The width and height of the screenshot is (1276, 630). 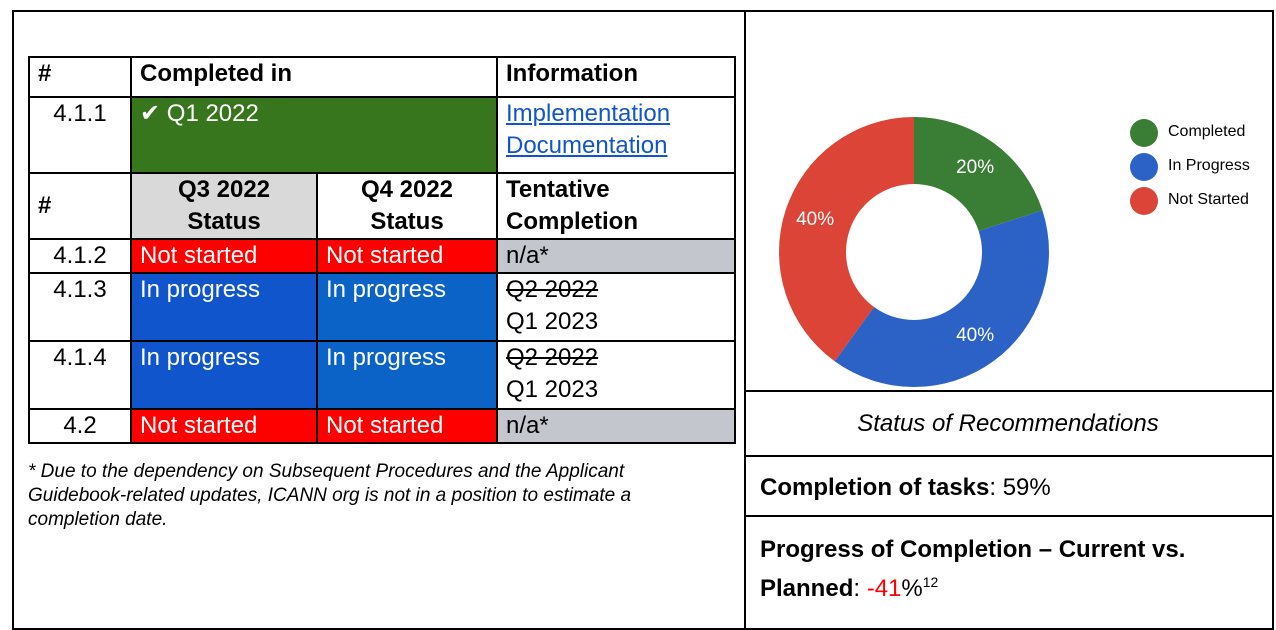 What do you see at coordinates (80, 426) in the screenshot?
I see `cell: 4.2` at bounding box center [80, 426].